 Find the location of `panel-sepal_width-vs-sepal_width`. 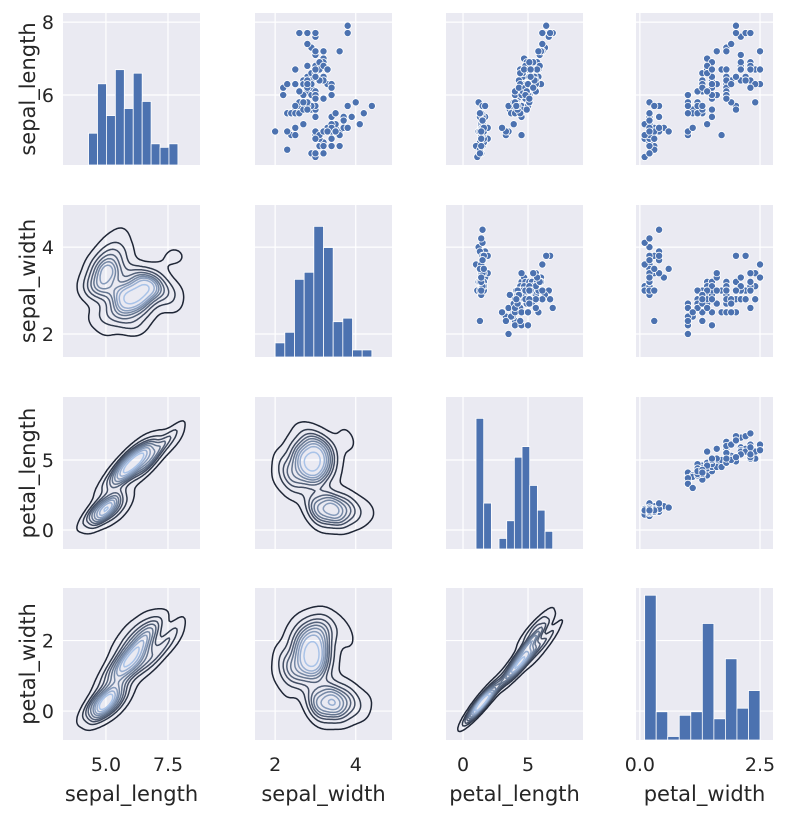

panel-sepal_width-vs-sepal_width is located at coordinates (323, 281).